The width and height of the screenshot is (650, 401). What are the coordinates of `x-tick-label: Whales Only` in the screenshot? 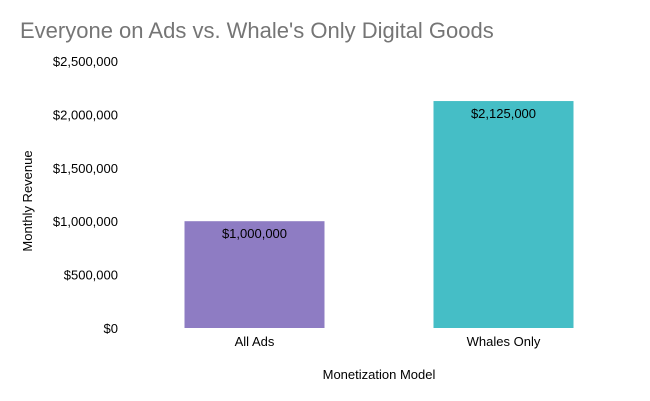 It's located at (504, 341).